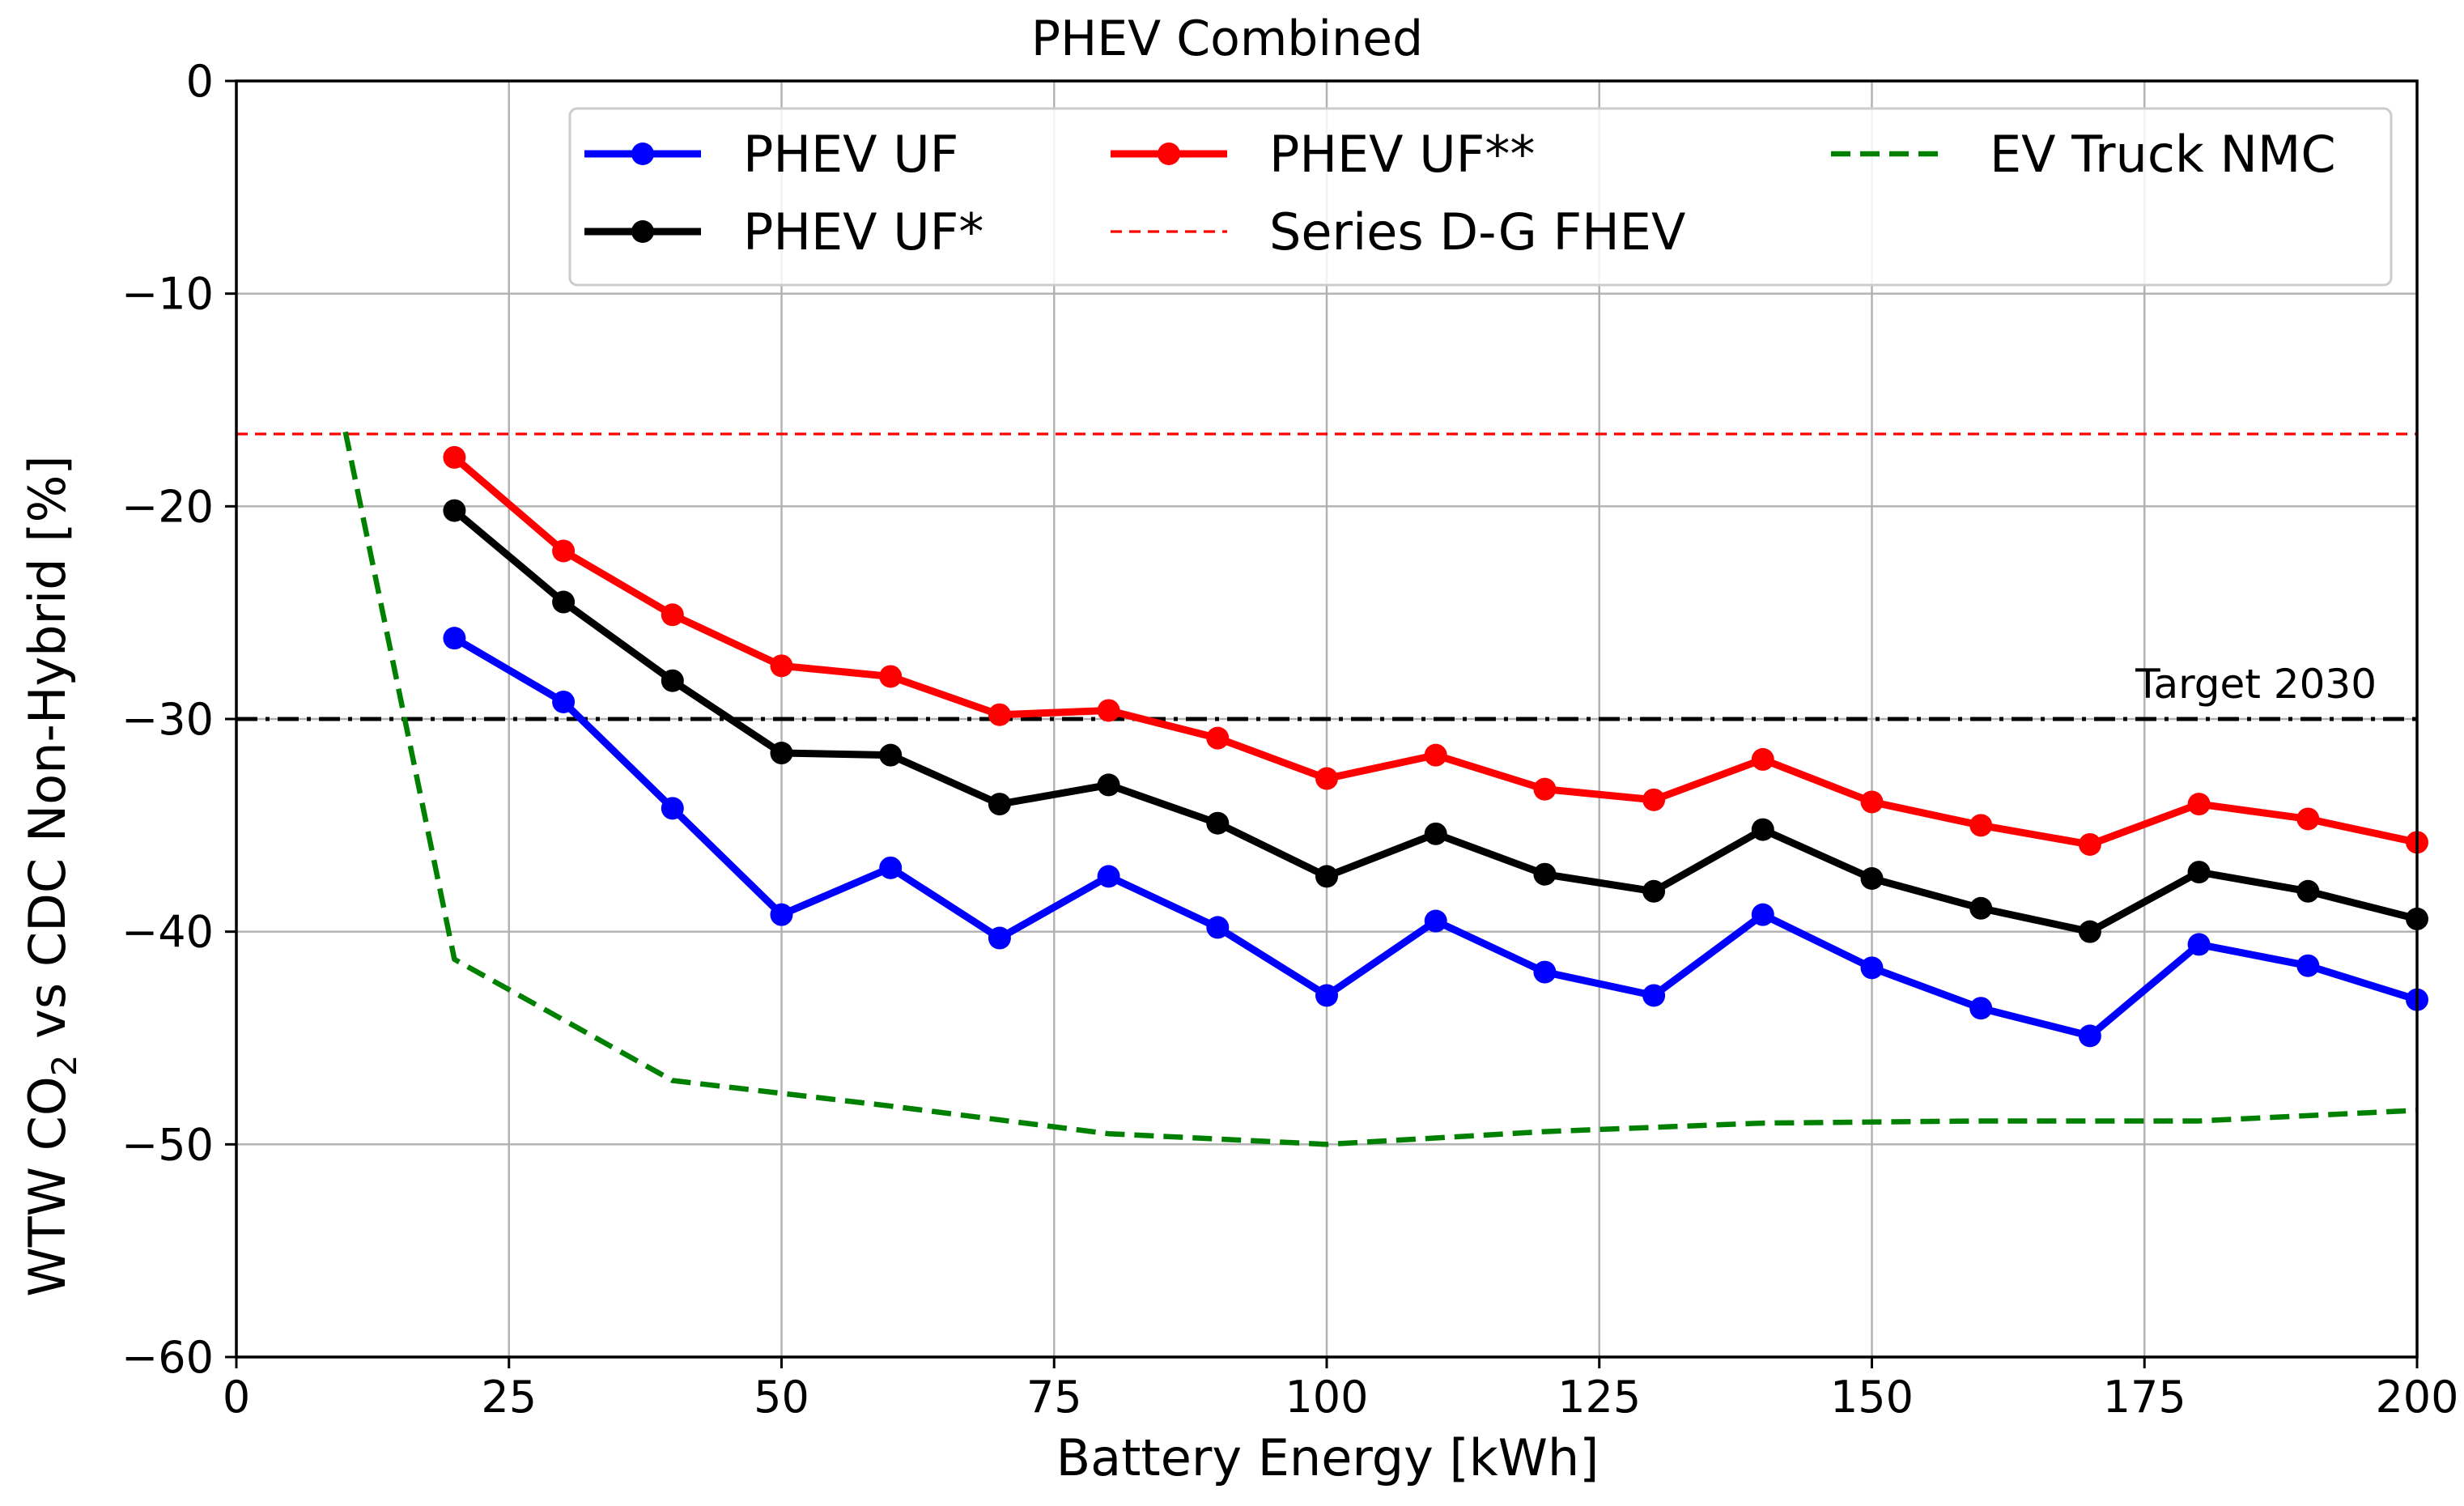  What do you see at coordinates (1599, 1397) in the screenshot?
I see `x-tick-label: 125` at bounding box center [1599, 1397].